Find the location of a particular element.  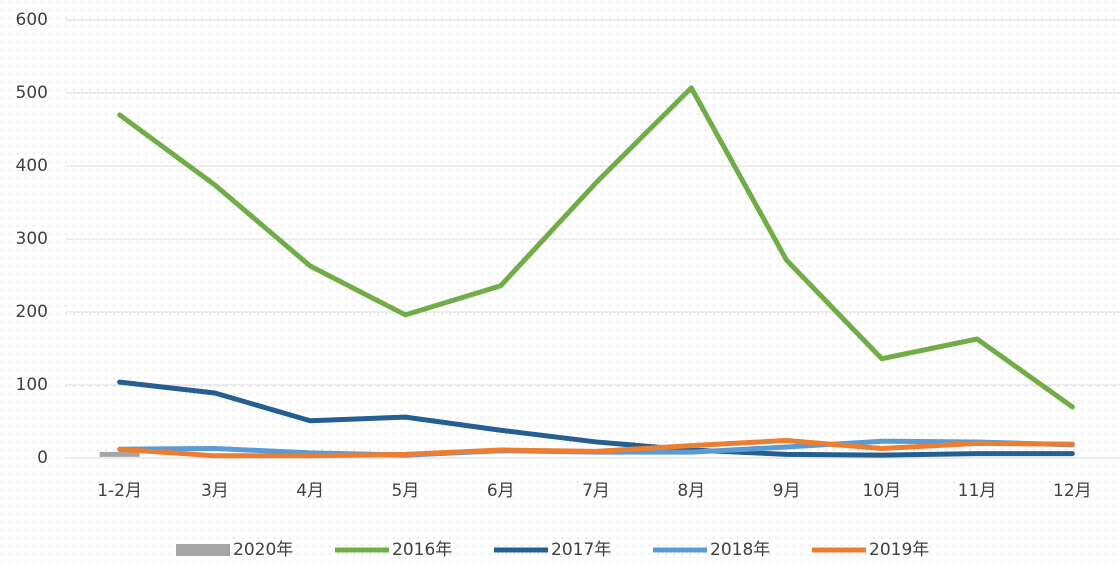

x-tick-label: 9月 is located at coordinates (787, 491).